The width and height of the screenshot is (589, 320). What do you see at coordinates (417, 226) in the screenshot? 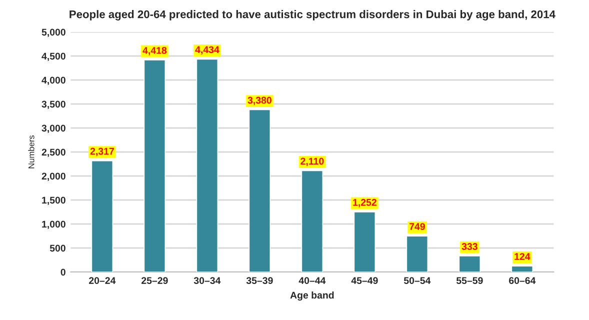
I see `data-label: 749` at bounding box center [417, 226].